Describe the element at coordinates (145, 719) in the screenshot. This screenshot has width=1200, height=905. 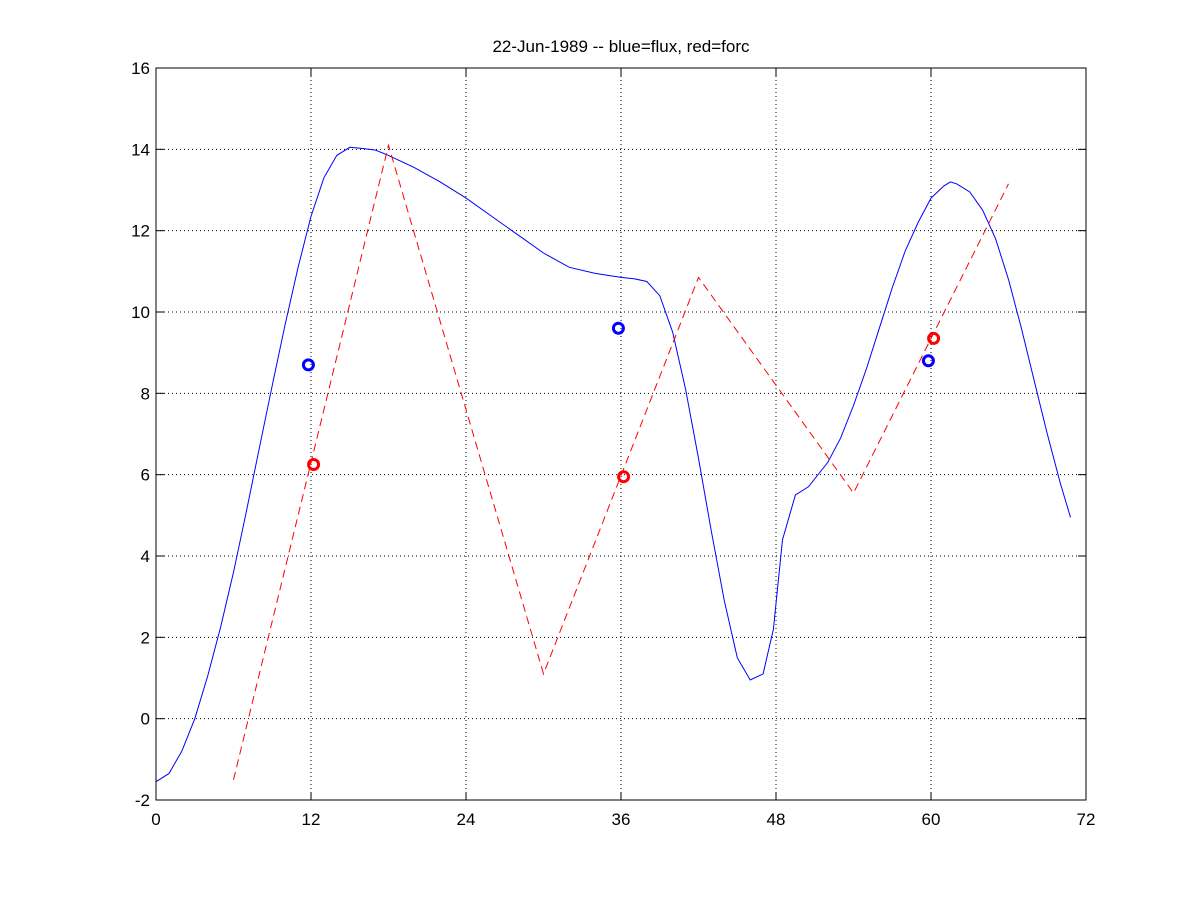
I see `y-tick-label: 0` at that location.